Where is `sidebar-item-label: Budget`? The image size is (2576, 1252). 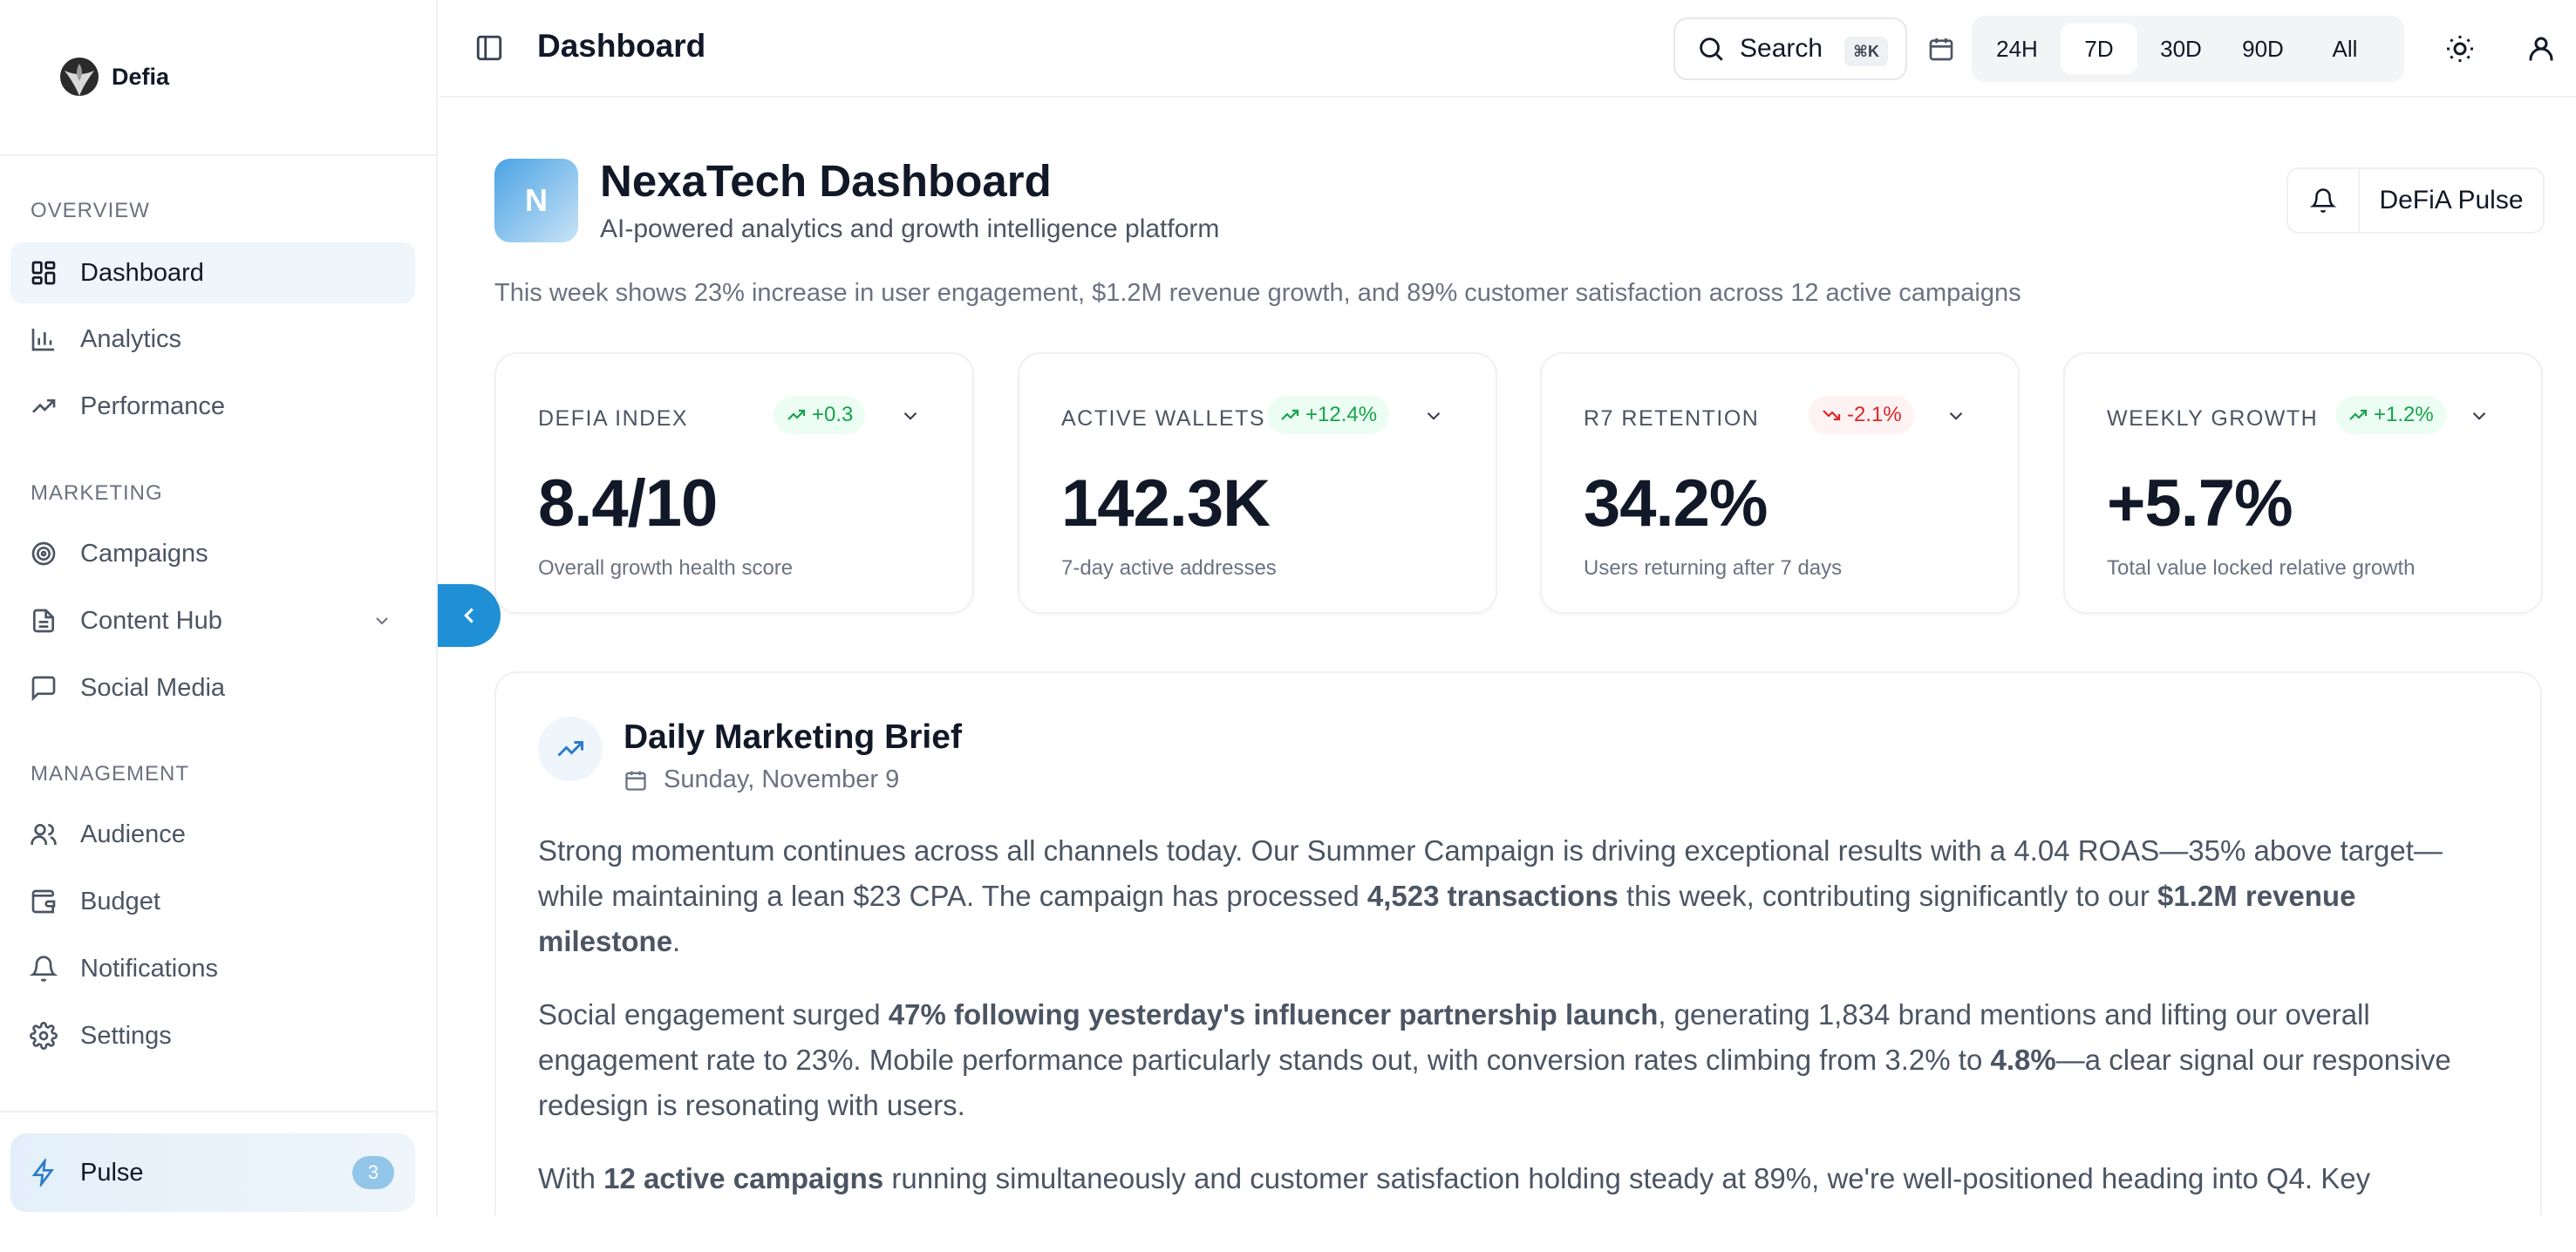
sidebar-item-label: Budget is located at coordinates (120, 901).